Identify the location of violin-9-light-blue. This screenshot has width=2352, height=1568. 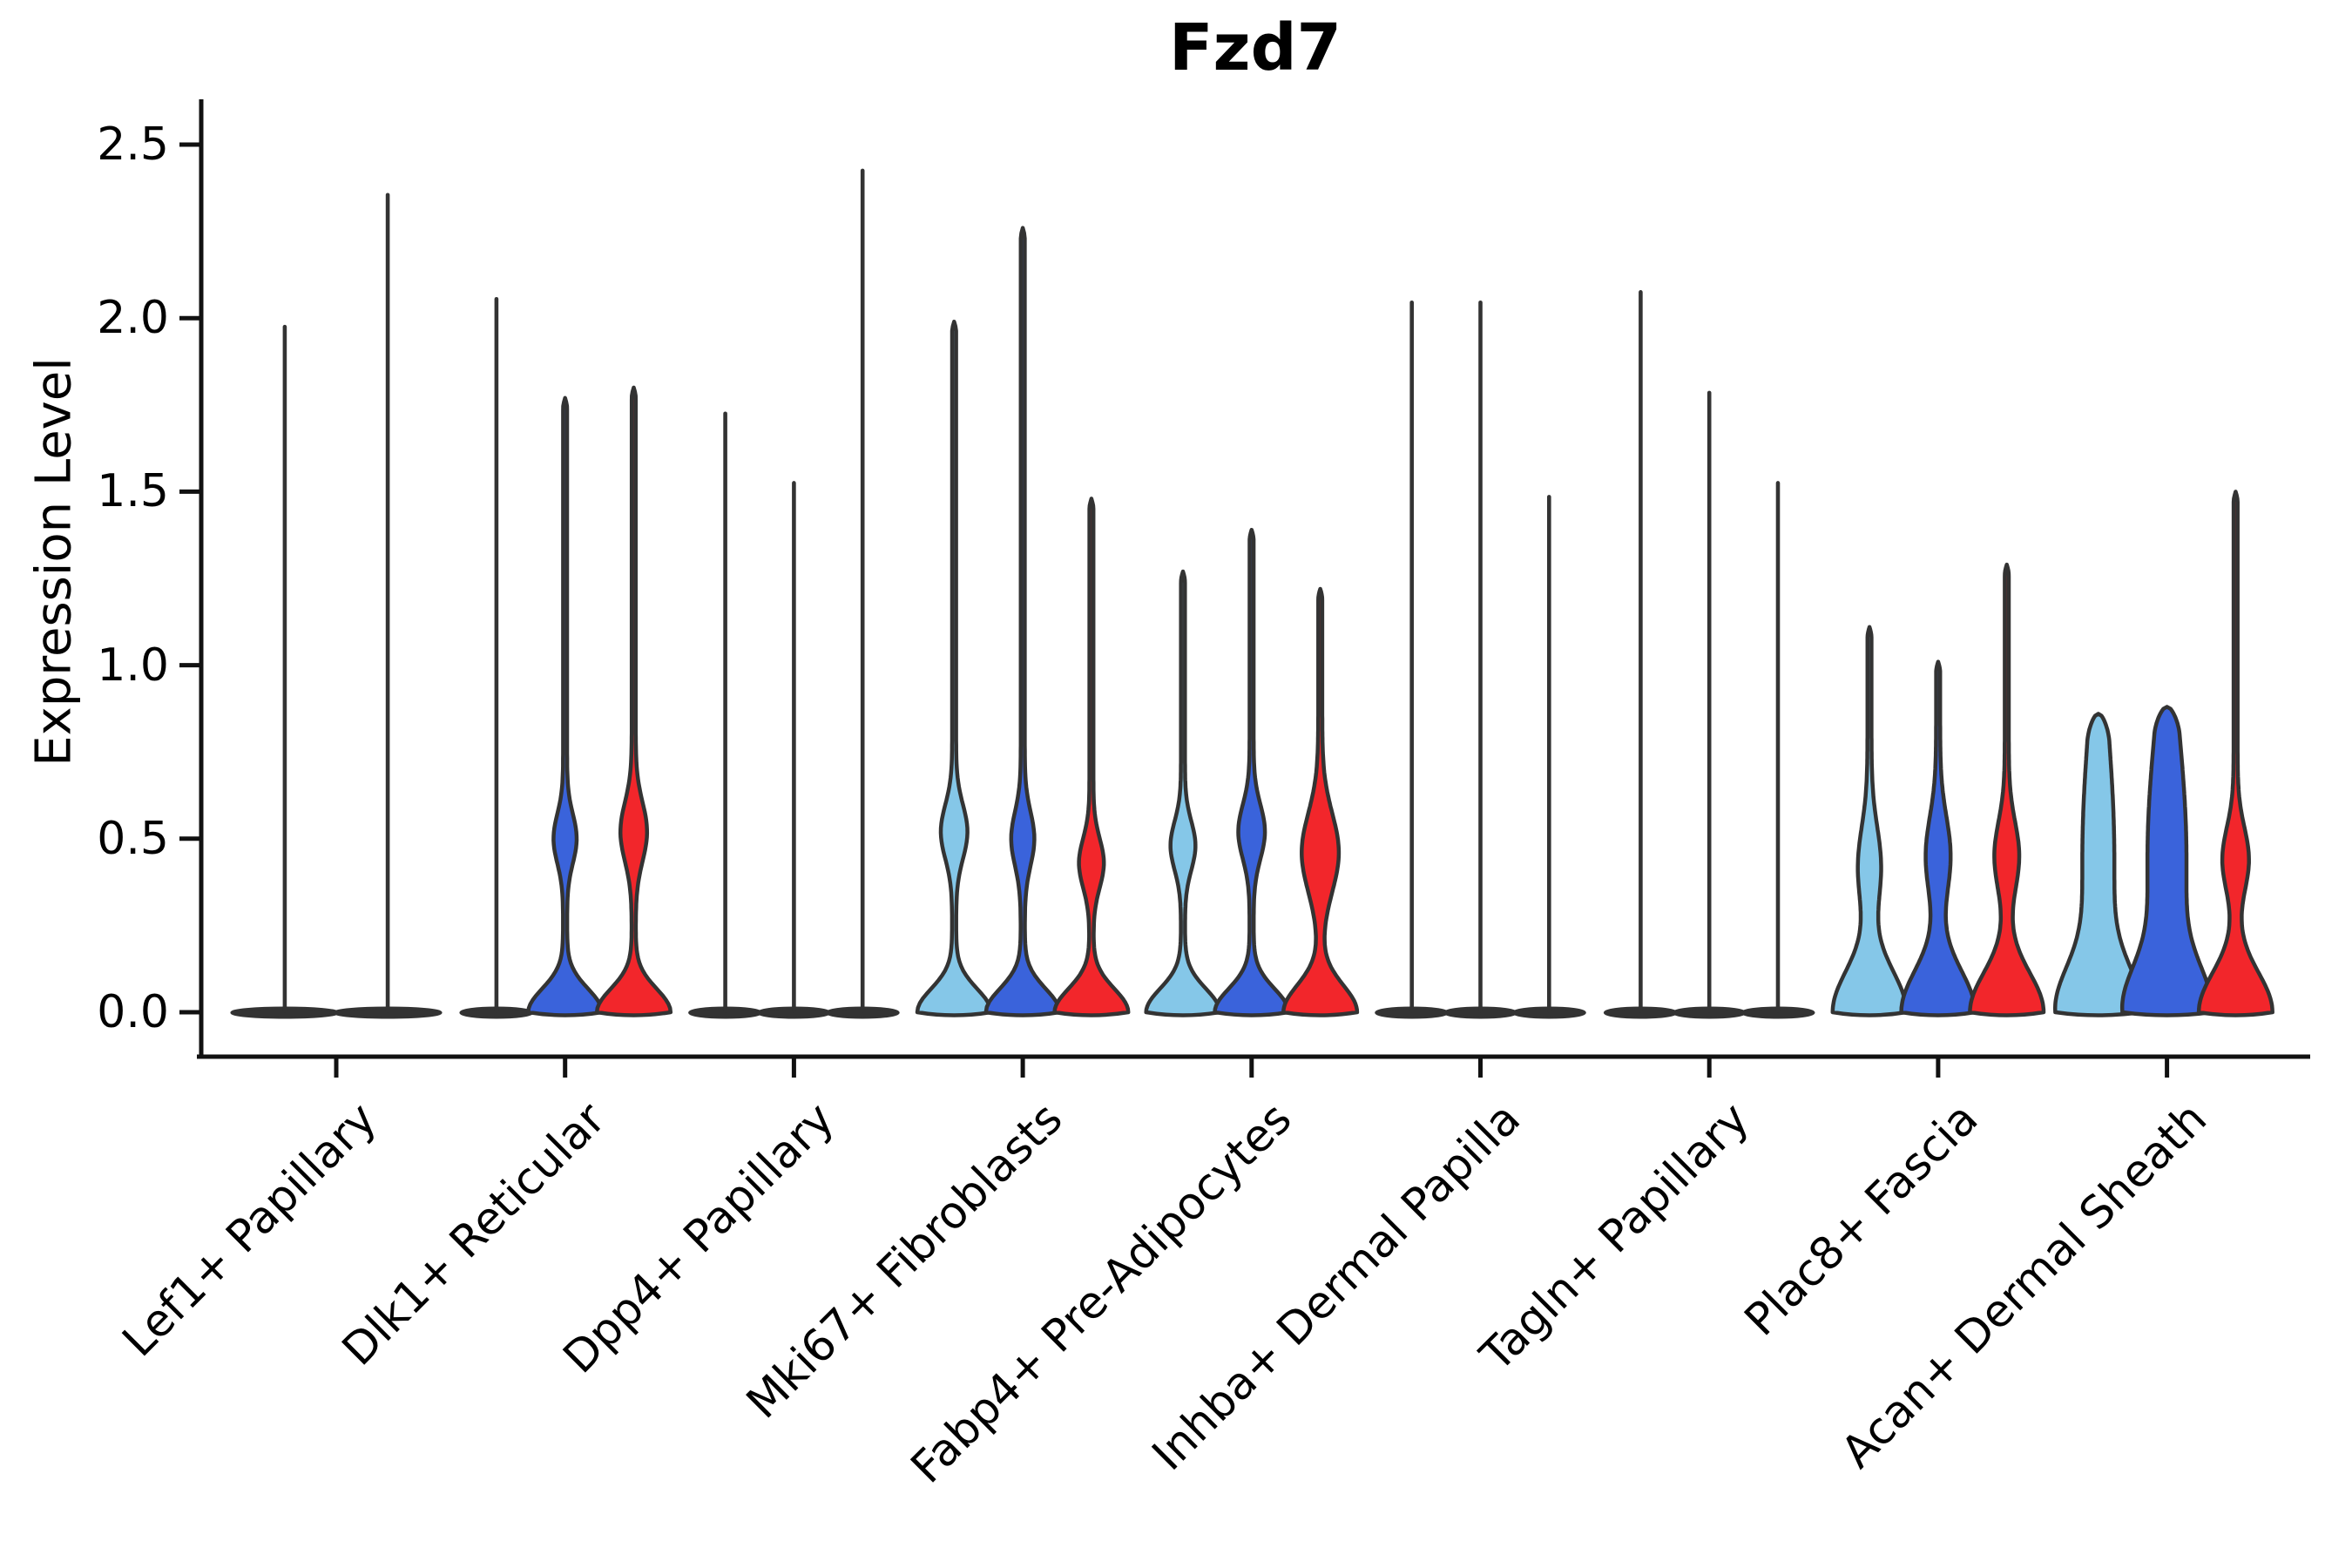
(2098, 864).